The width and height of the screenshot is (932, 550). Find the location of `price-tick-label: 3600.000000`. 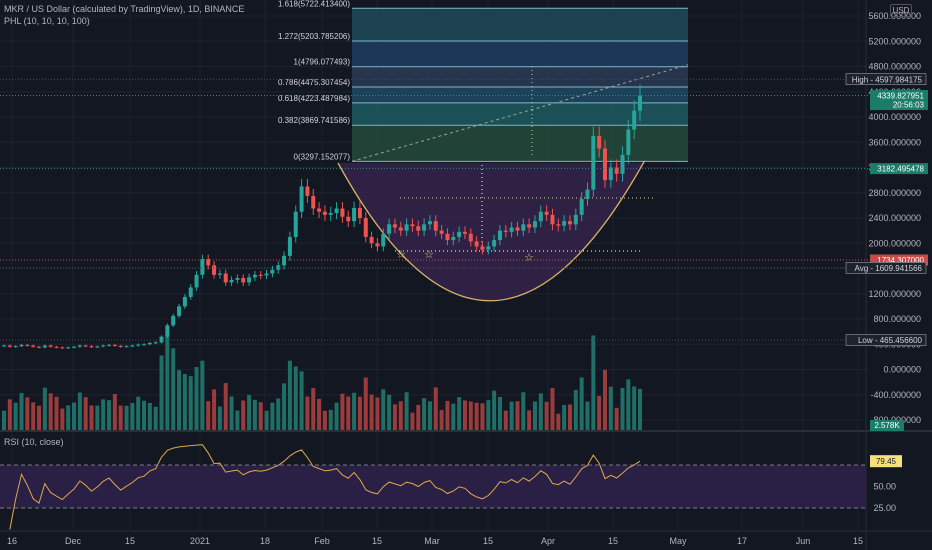

price-tick-label: 3600.000000 is located at coordinates (894, 142).